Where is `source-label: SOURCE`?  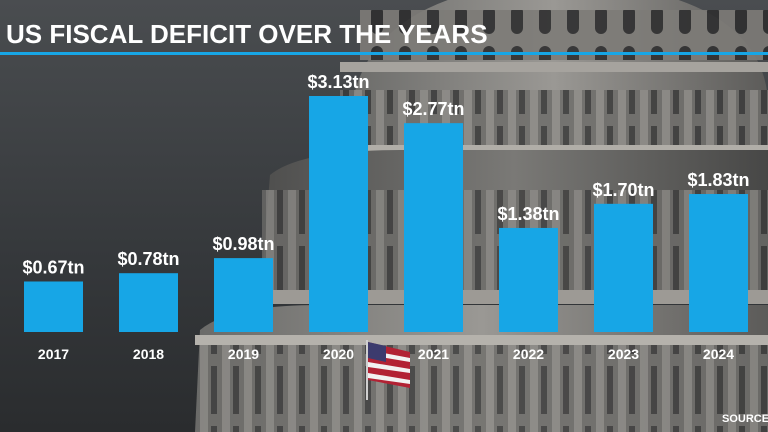
source-label: SOURCE is located at coordinates (745, 419).